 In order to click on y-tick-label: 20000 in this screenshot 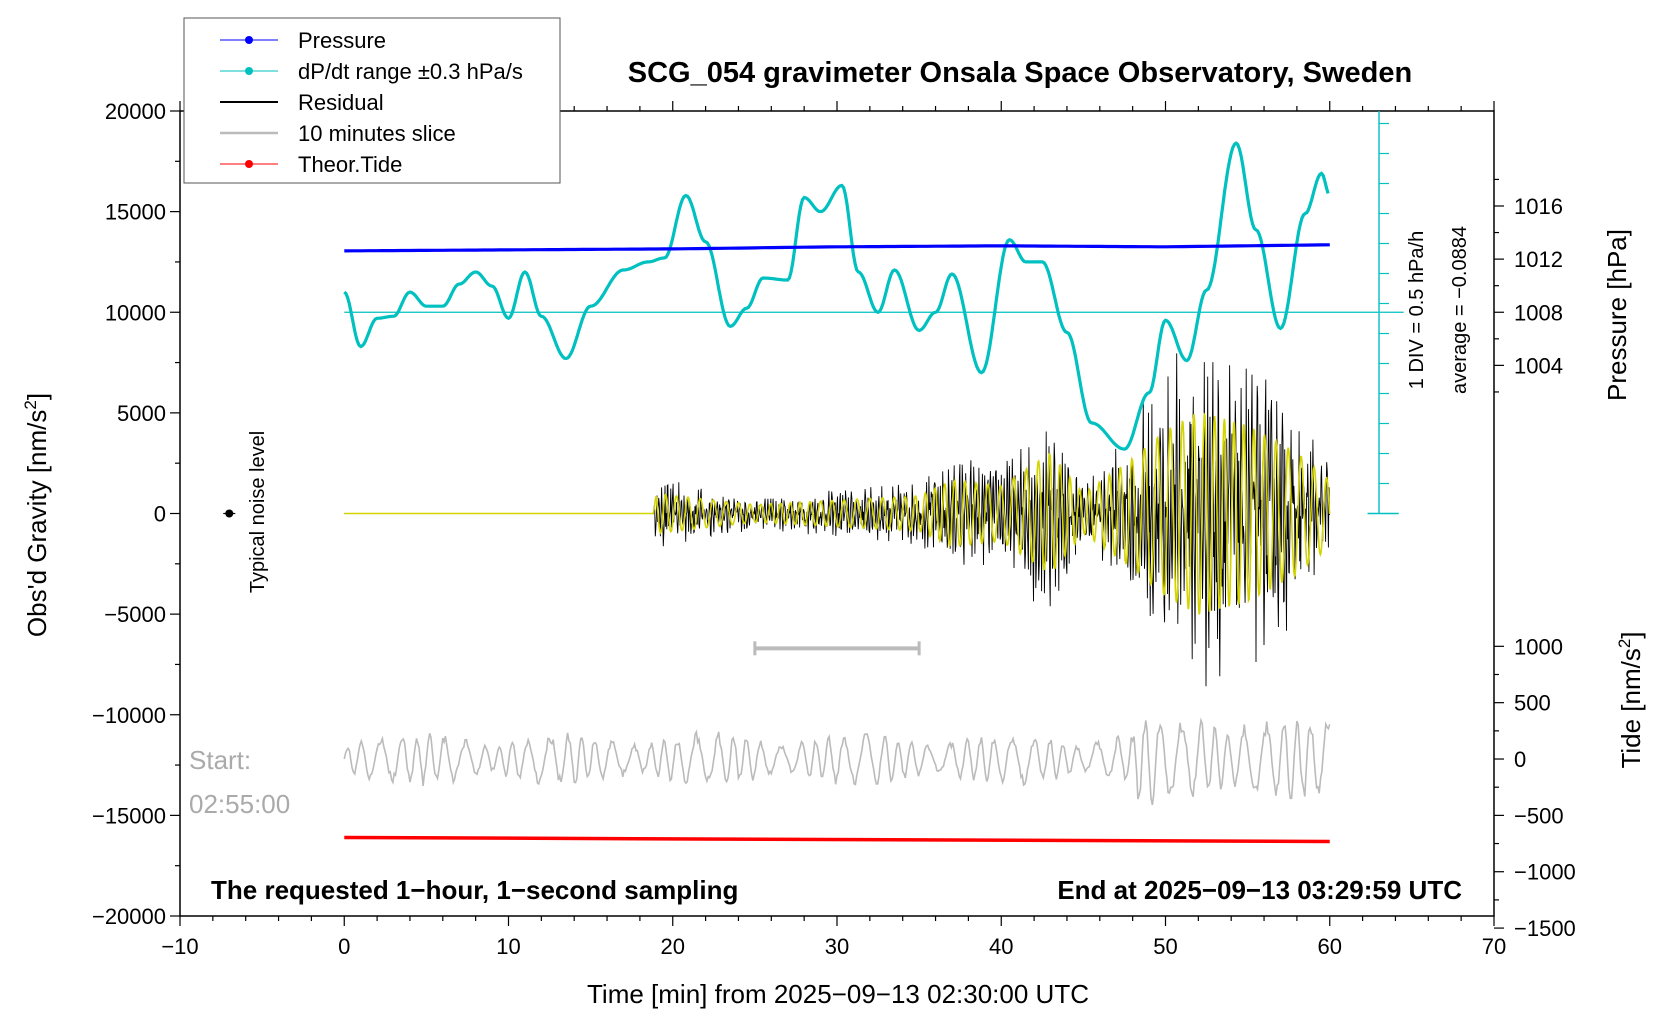, I will do `click(135, 111)`.